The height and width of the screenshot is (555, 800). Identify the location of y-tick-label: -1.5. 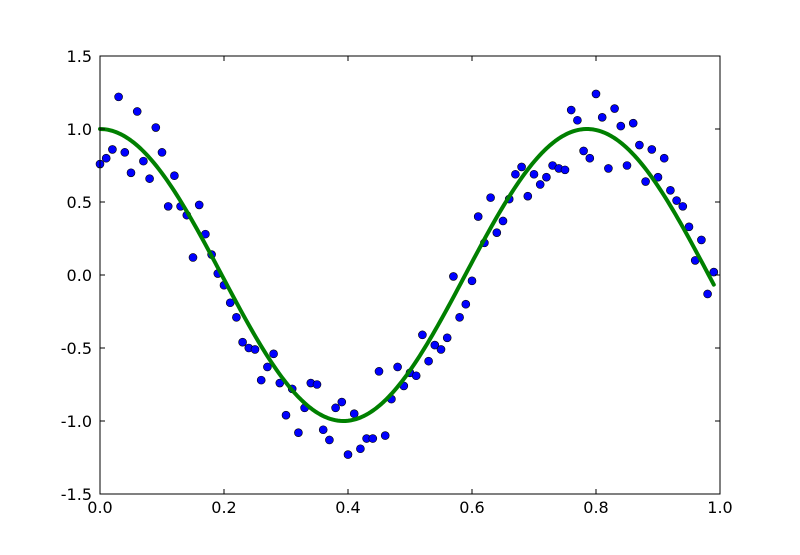
(76, 494).